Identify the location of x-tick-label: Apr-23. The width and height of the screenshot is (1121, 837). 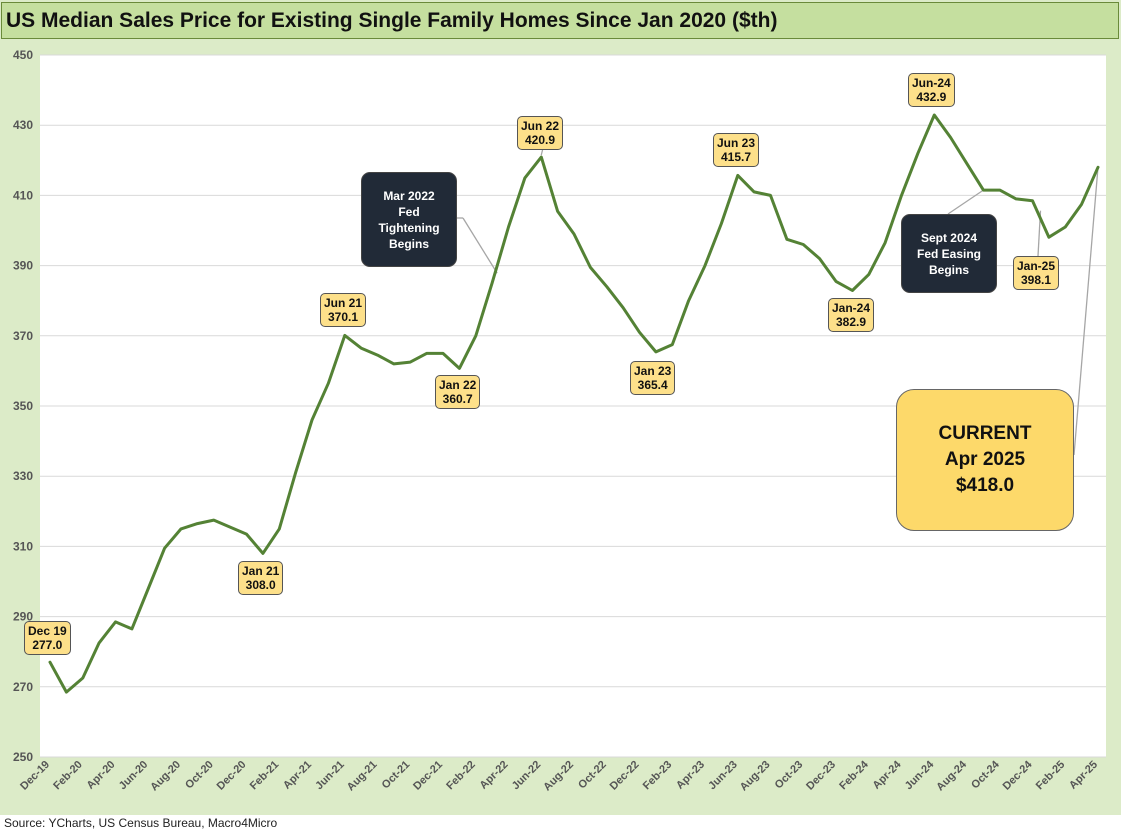
(690, 775).